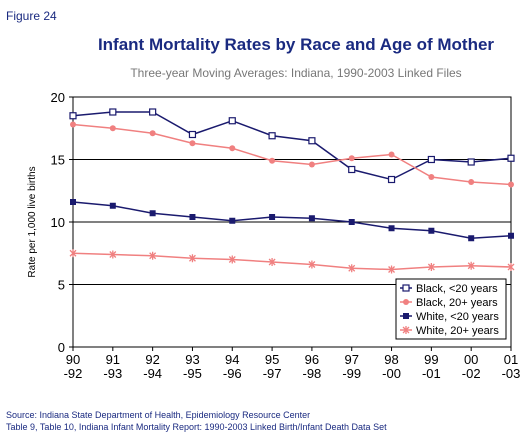  I want to click on y-axis-label: Rate per 1,000 live births, so click(32, 221).